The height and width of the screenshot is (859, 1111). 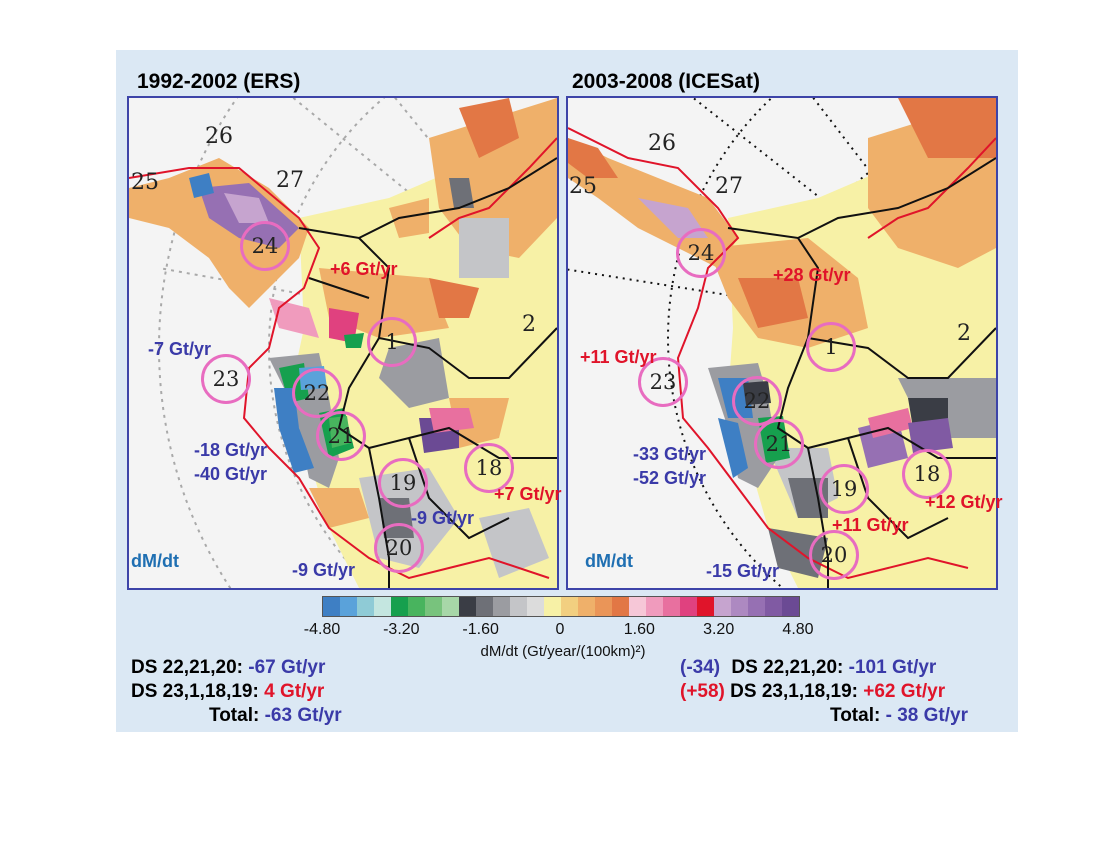 I want to click on summary-left-row2: DS 23,1,18,19: 4 Gt/yr, so click(x=227, y=692).